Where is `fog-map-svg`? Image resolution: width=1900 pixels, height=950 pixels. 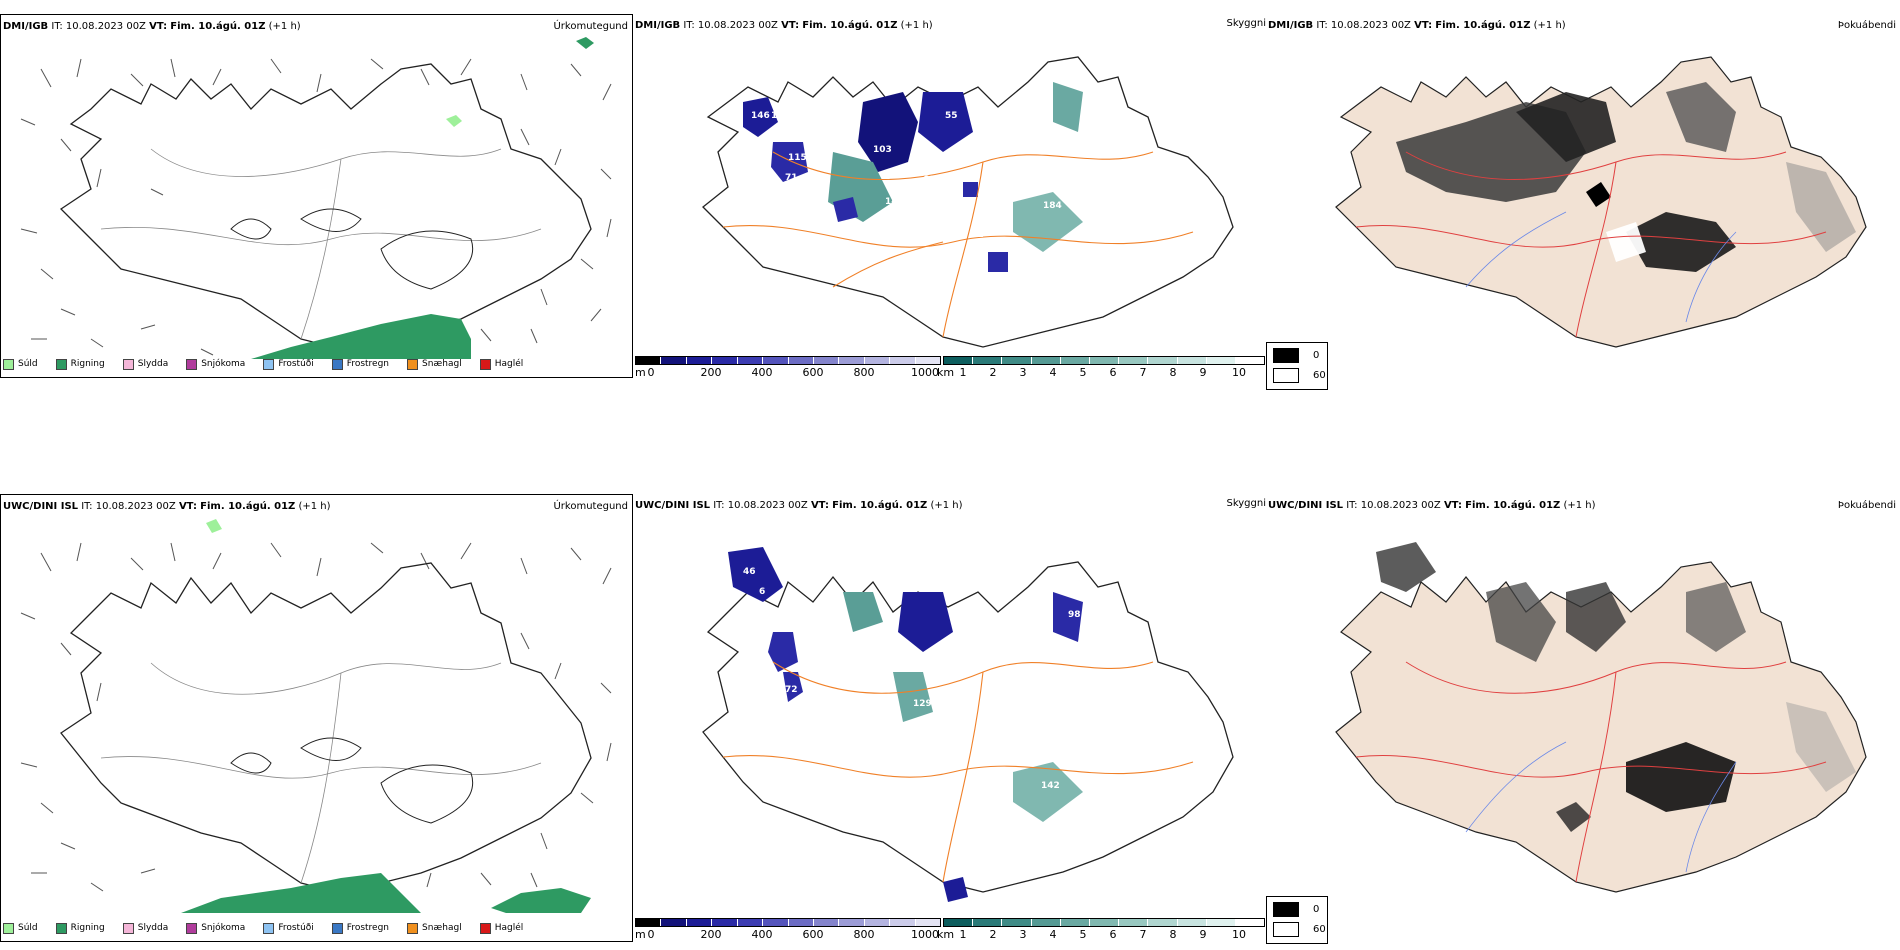
fog-map-svg is located at coordinates (1601, 717).